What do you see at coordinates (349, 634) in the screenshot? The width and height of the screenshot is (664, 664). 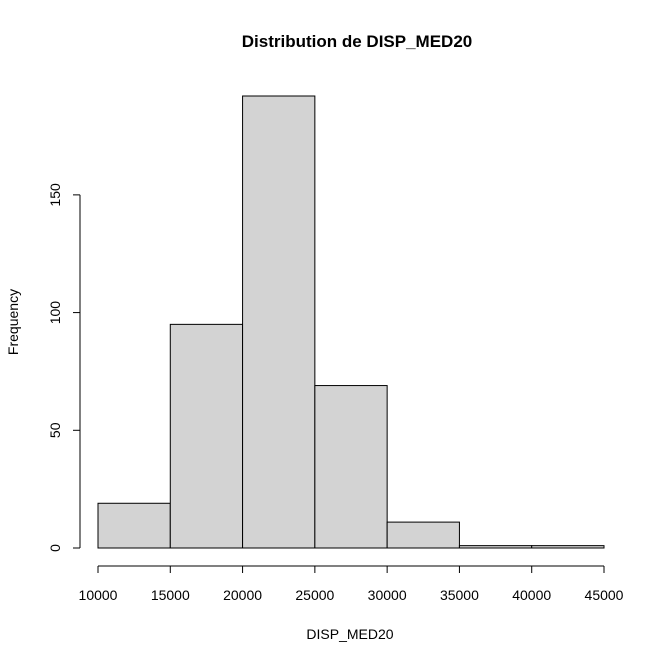 I see `x-axis-label: DISP_MED20` at bounding box center [349, 634].